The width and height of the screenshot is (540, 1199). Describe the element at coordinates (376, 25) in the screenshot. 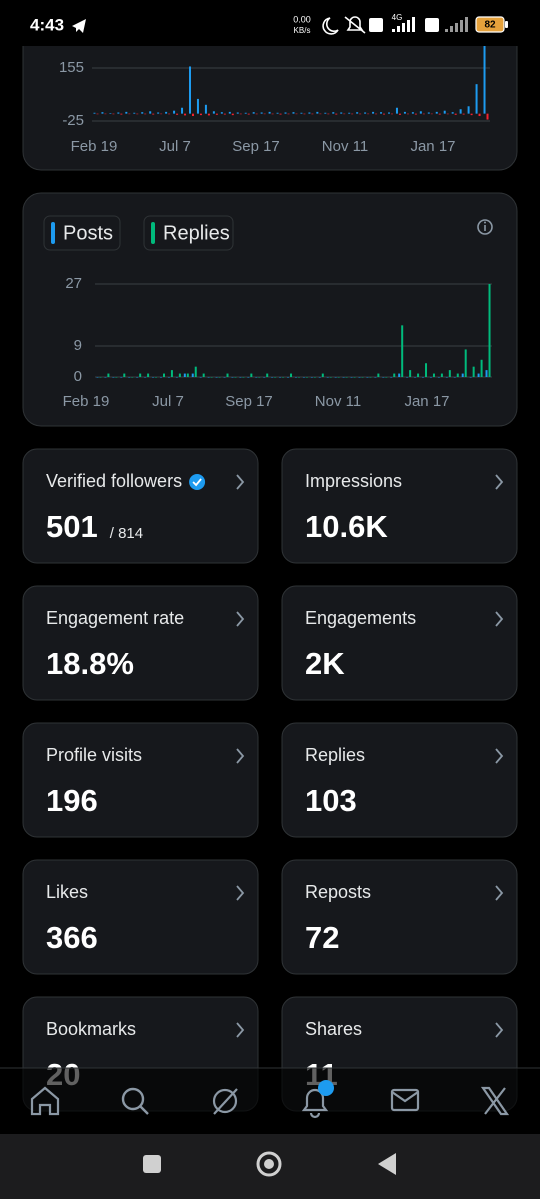

I see `volte-icon` at that location.